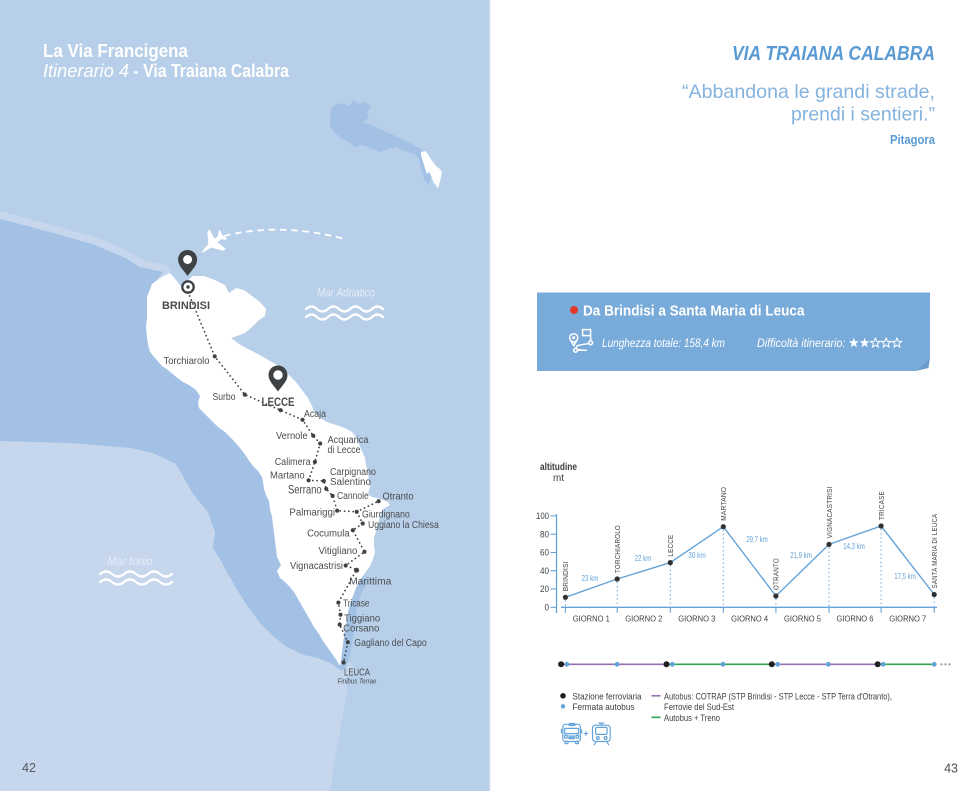 Image resolution: width=979 pixels, height=796 pixels. I want to click on svg-text: MARTANO, so click(723, 504).